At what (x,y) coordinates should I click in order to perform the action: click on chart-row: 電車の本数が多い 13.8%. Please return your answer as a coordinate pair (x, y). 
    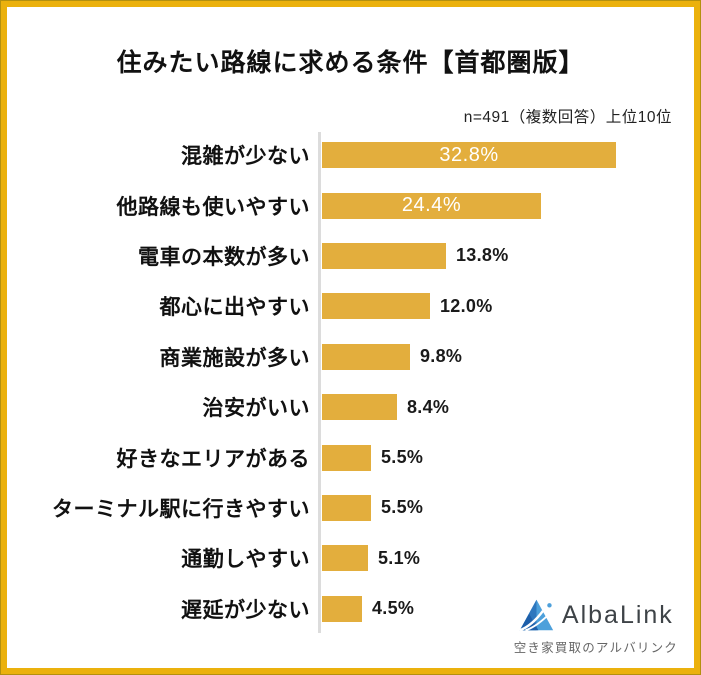
    Looking at the image, I should click on (350, 256).